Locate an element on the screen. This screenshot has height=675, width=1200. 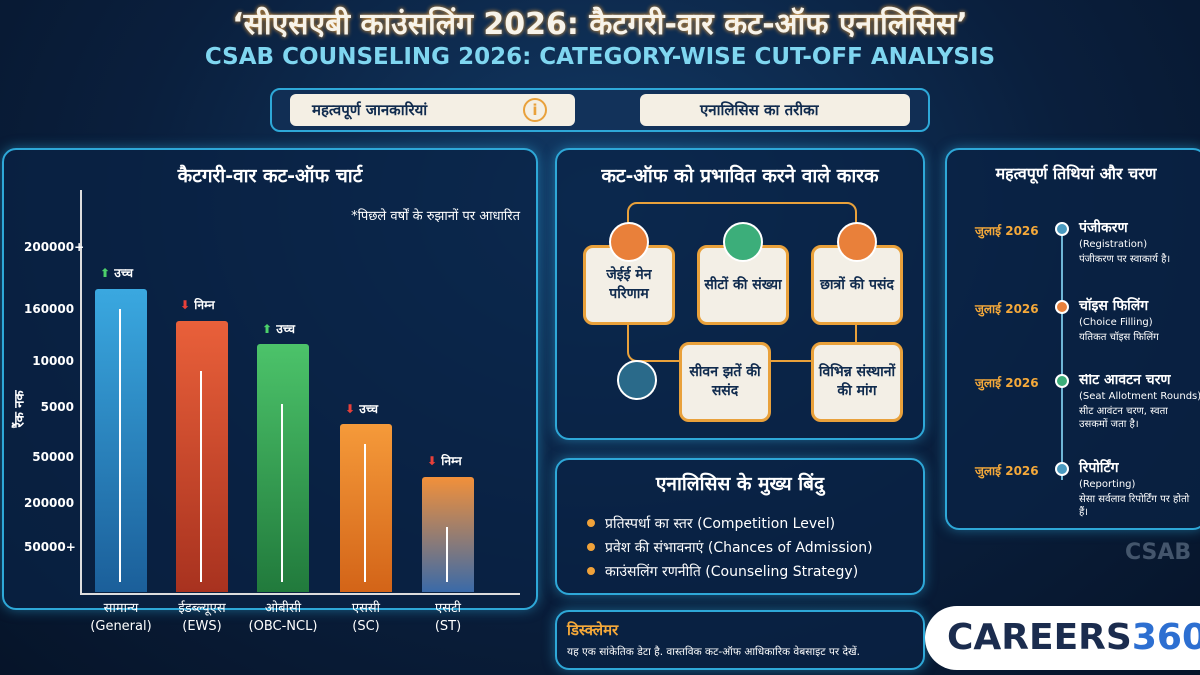
y-axis is located at coordinates (81, 392).